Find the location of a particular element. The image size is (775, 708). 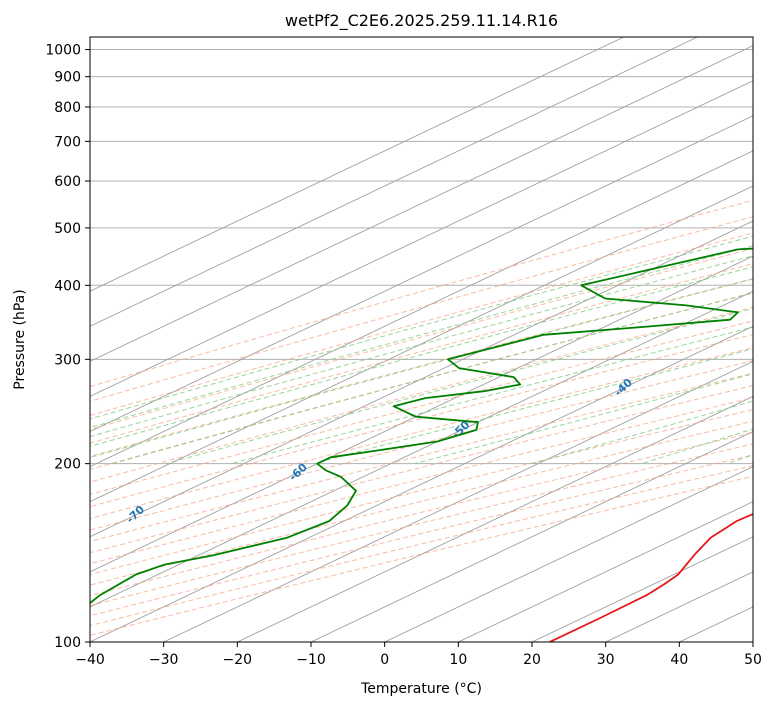

x-tick-label: 50 is located at coordinates (753, 660).